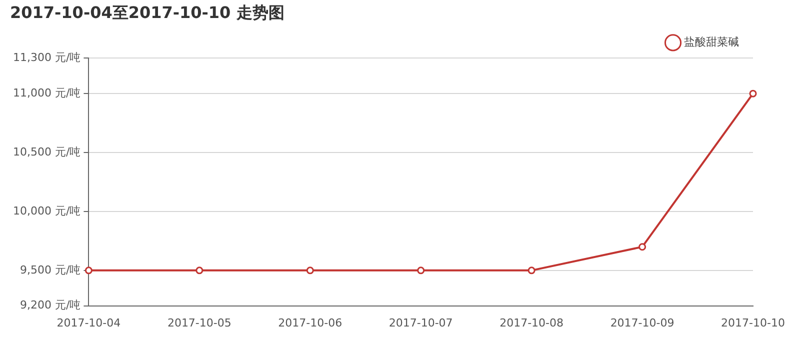  Describe the element at coordinates (147, 12) in the screenshot. I see `chart-title: 2017-10-04至2017-10-10 走势图` at that location.